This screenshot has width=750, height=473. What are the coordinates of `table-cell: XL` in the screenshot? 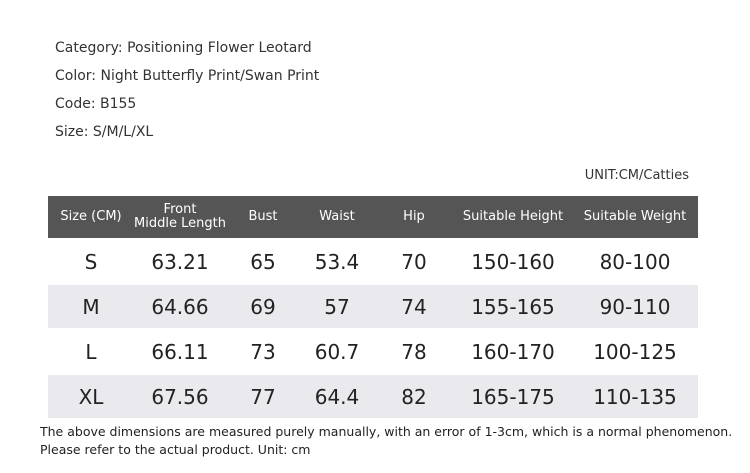 It's located at (91, 396).